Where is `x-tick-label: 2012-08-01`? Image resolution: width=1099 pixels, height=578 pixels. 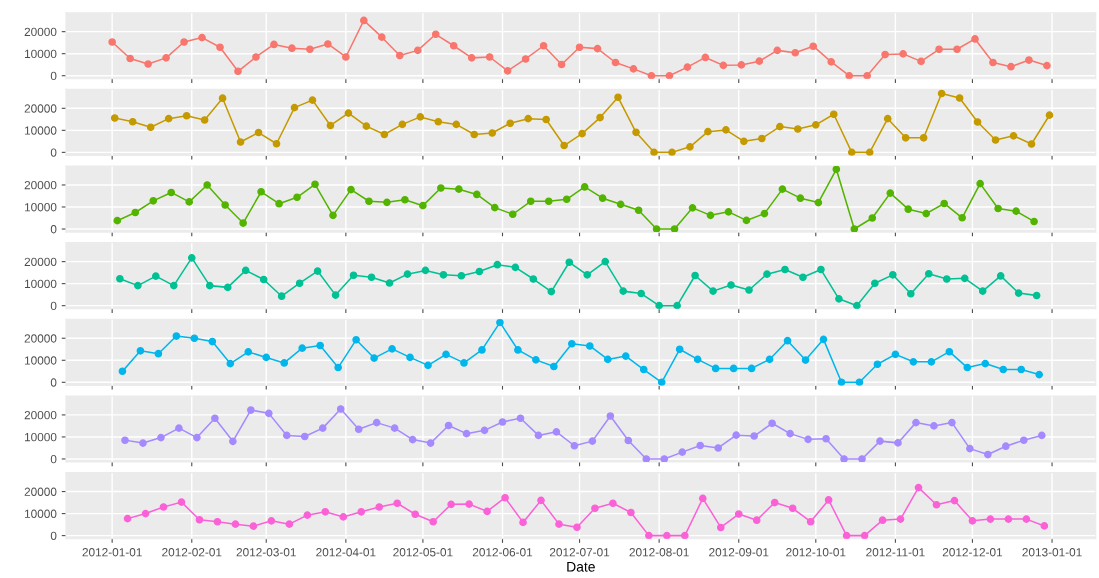 x-tick-label: 2012-08-01 is located at coordinates (659, 552).